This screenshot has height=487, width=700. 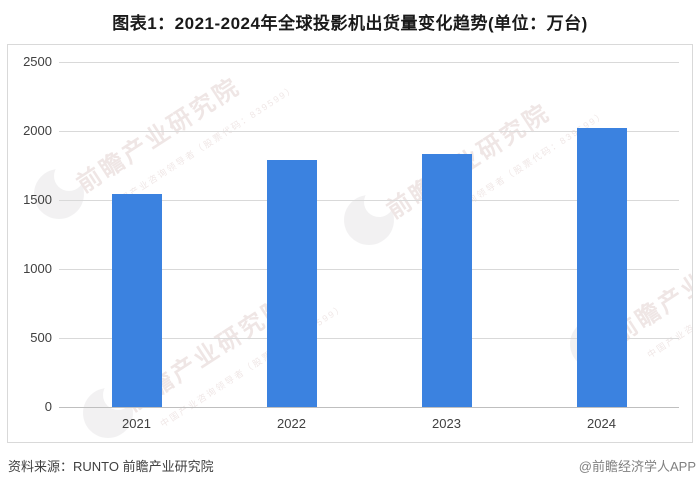 I want to click on credit-note: @前瞻经济学人APP, so click(x=637, y=466).